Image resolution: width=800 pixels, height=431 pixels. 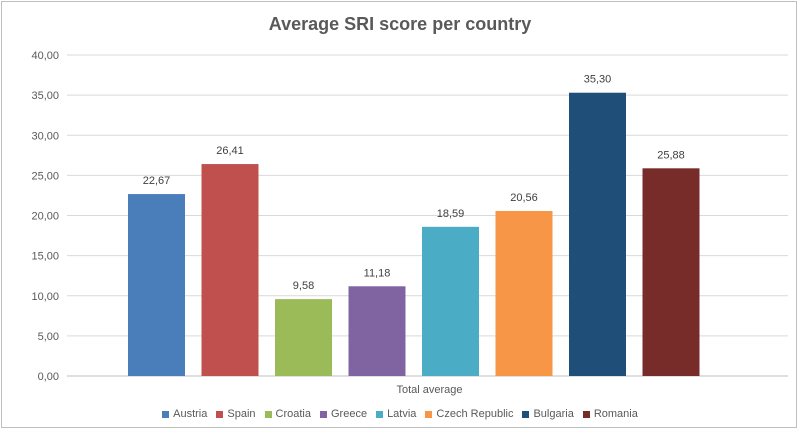 What do you see at coordinates (377, 331) in the screenshot?
I see `bar-greece` at bounding box center [377, 331].